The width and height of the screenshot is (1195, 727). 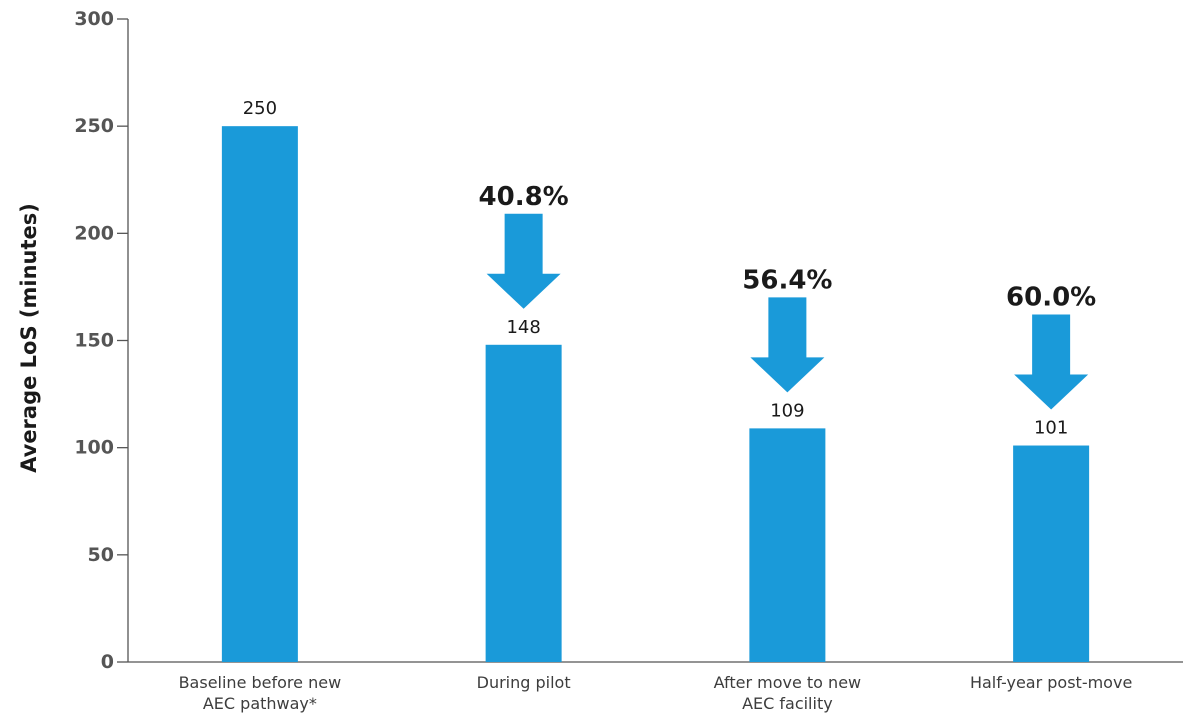 I want to click on reduction-percent-label: 56.4%, so click(x=787, y=280).